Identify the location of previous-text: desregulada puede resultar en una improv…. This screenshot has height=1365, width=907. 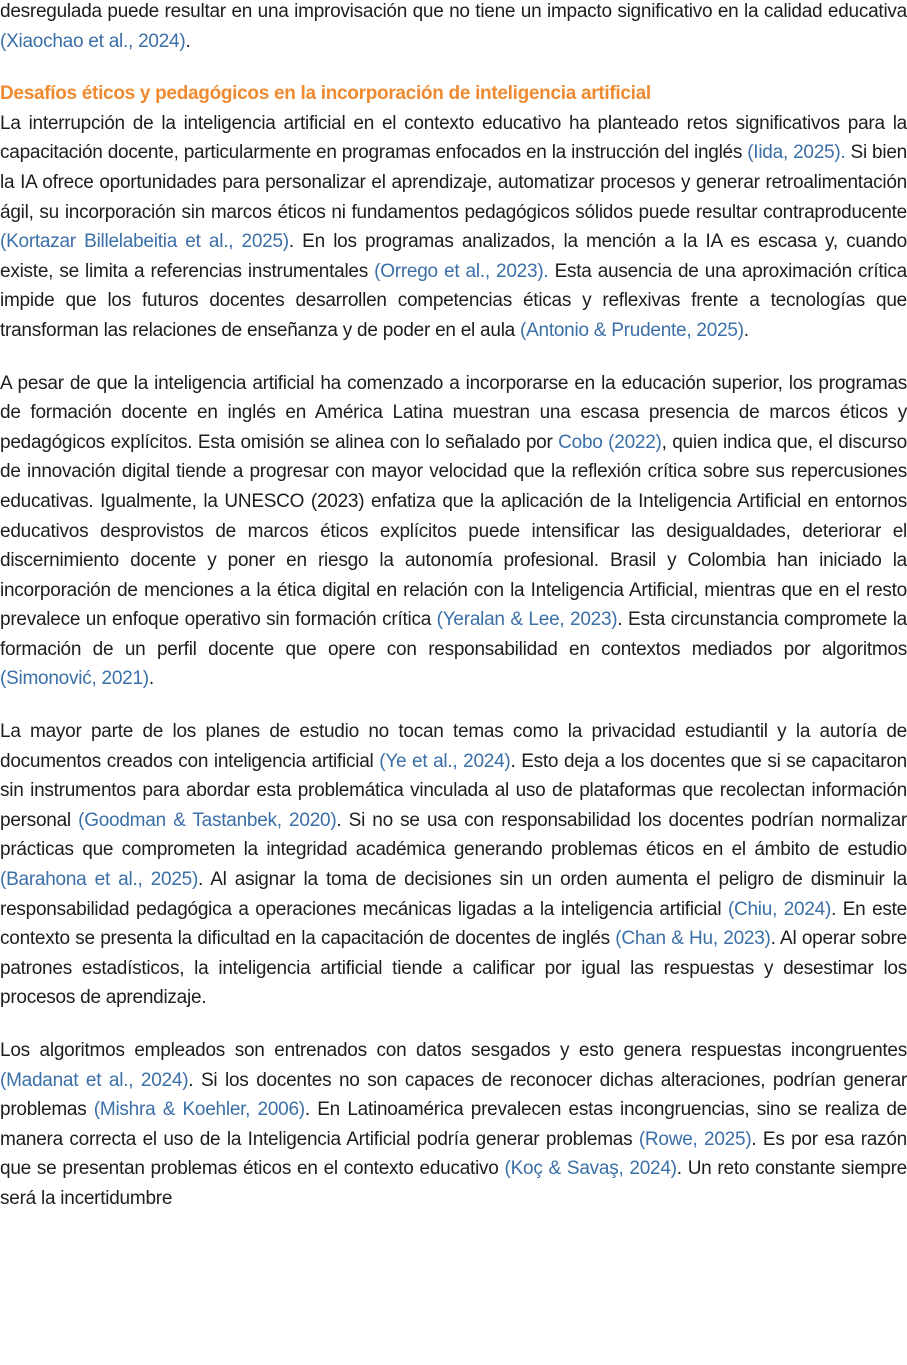
(453, 28).